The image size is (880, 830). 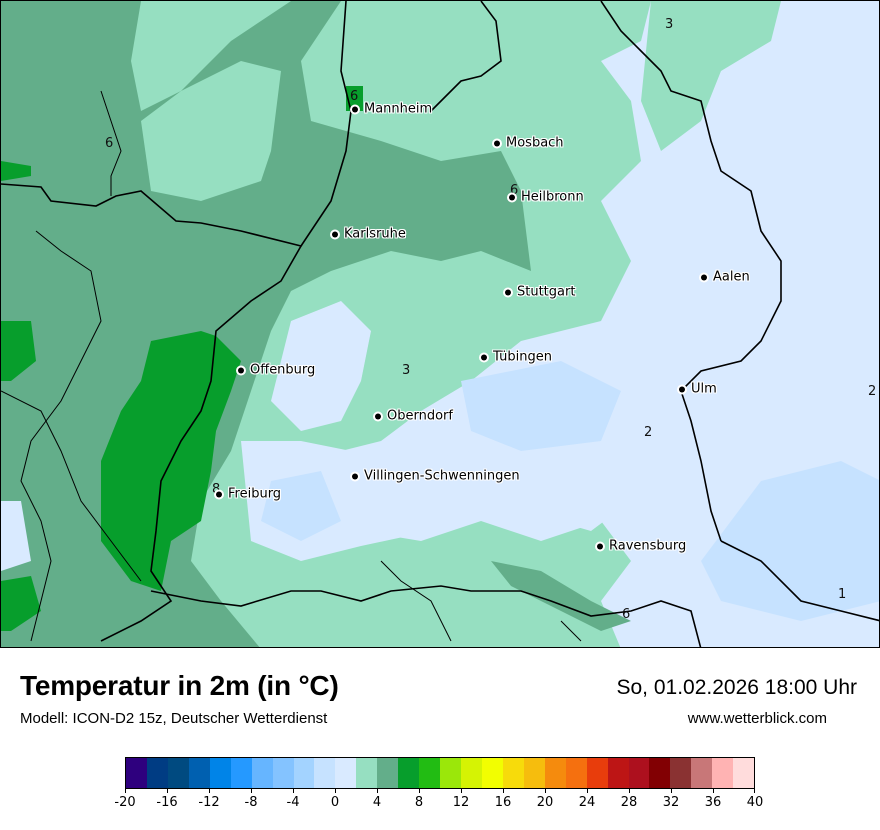 I want to click on isotherm-label: 2, so click(x=872, y=391).